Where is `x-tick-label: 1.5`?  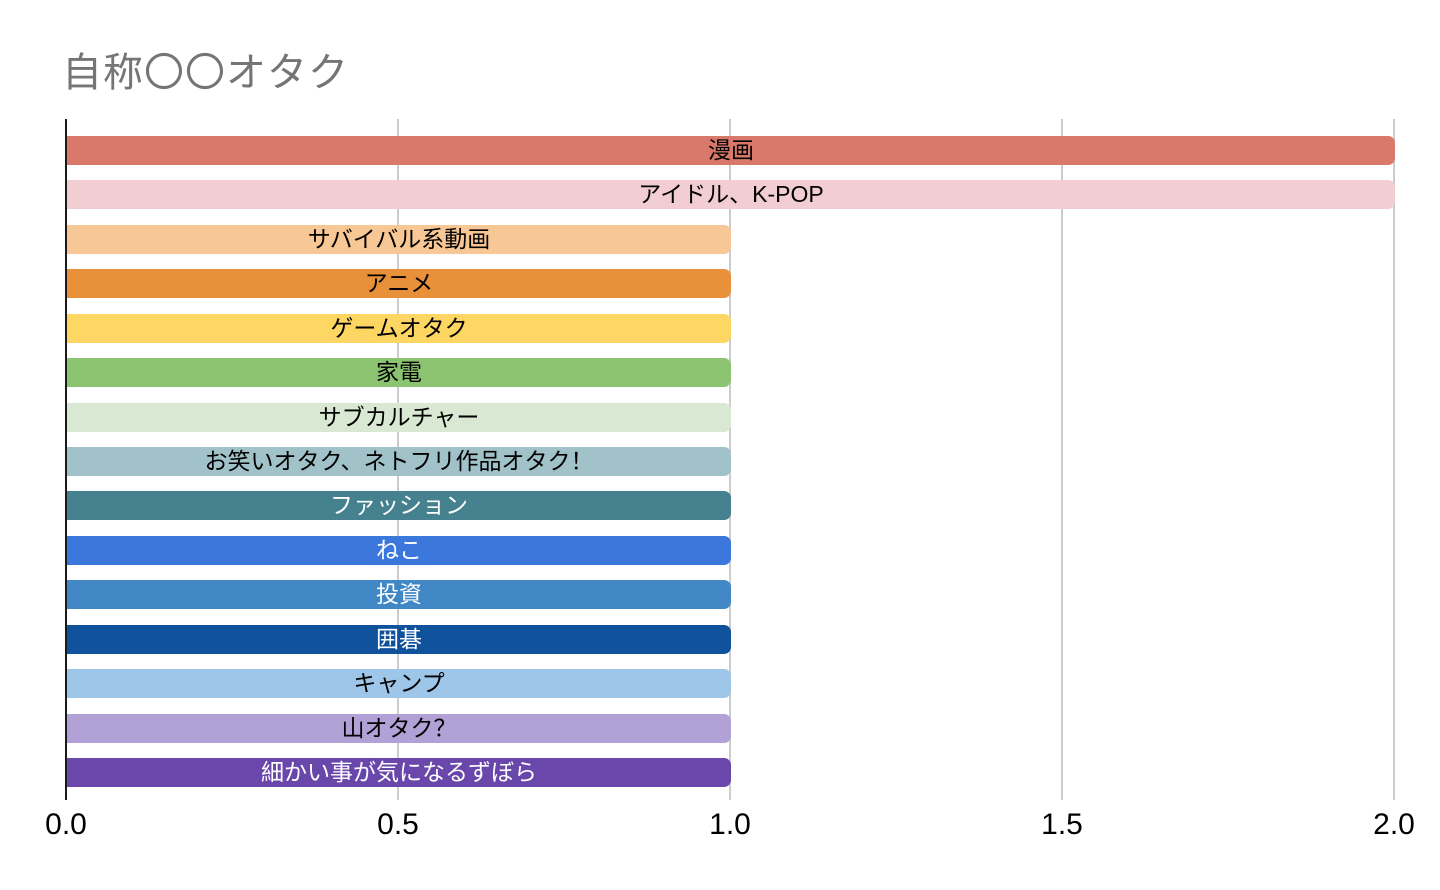
x-tick-label: 1.5 is located at coordinates (1062, 824).